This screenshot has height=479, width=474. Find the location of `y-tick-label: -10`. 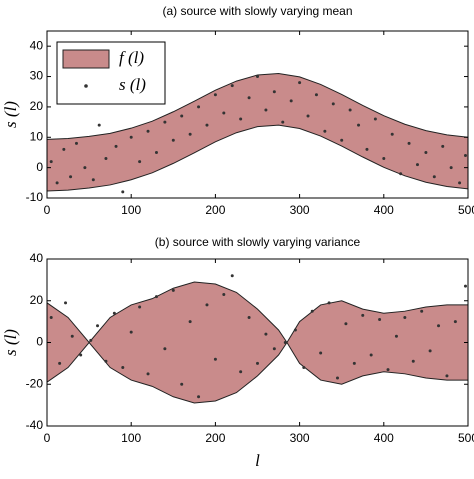

y-tick-label: -10 is located at coordinates (35, 197).